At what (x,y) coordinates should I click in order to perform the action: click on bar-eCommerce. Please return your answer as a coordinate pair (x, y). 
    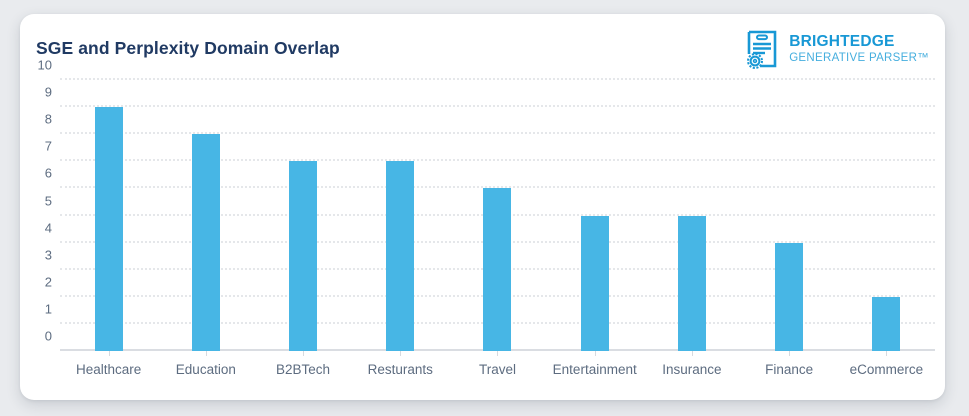
    Looking at the image, I should click on (886, 323).